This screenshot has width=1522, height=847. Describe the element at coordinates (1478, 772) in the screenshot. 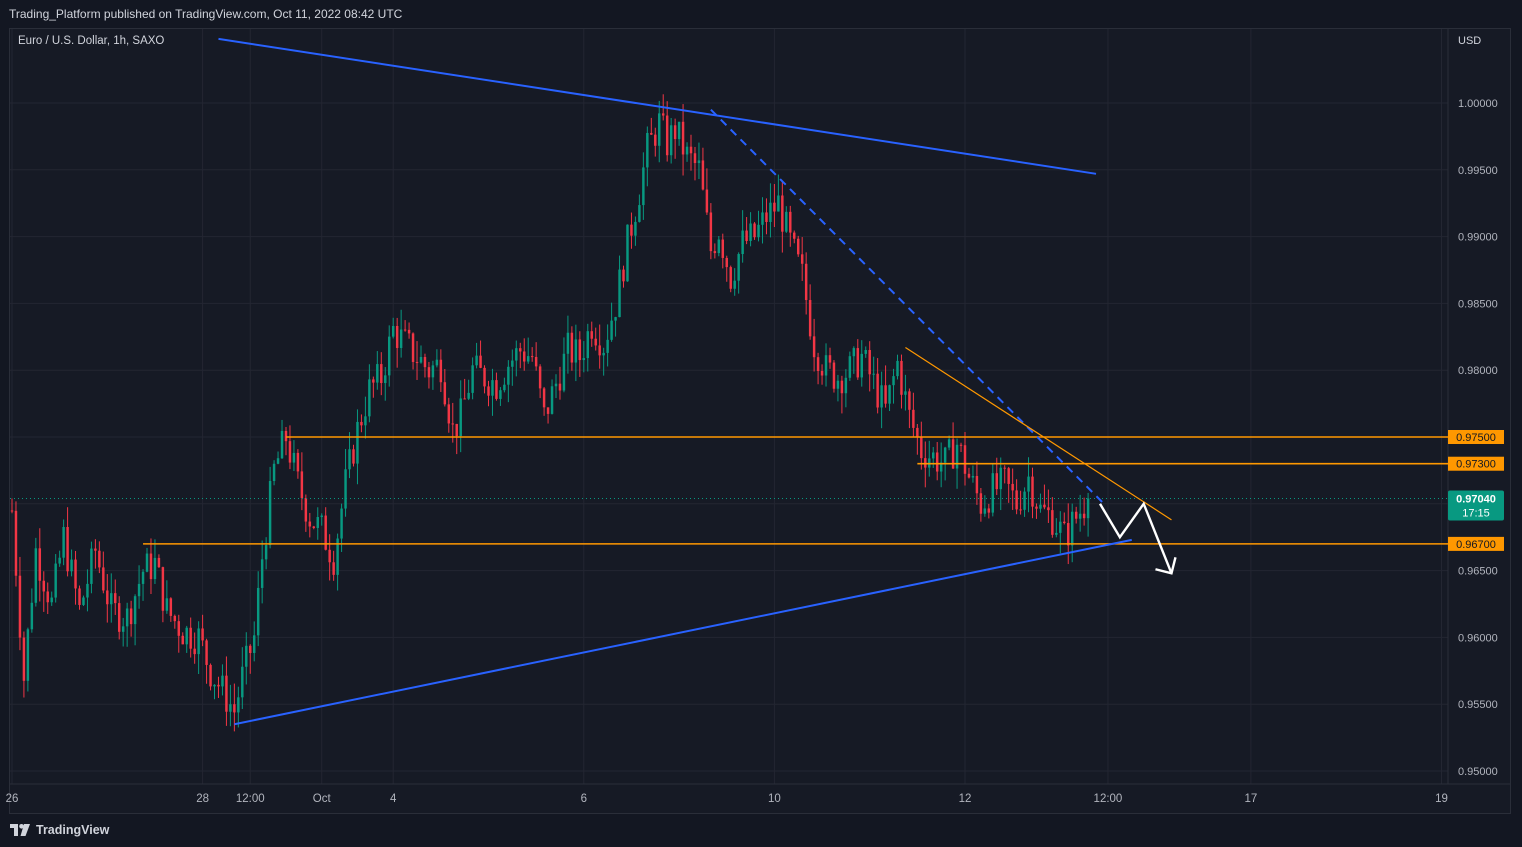

I see `price-tick-label: 0.95000` at that location.